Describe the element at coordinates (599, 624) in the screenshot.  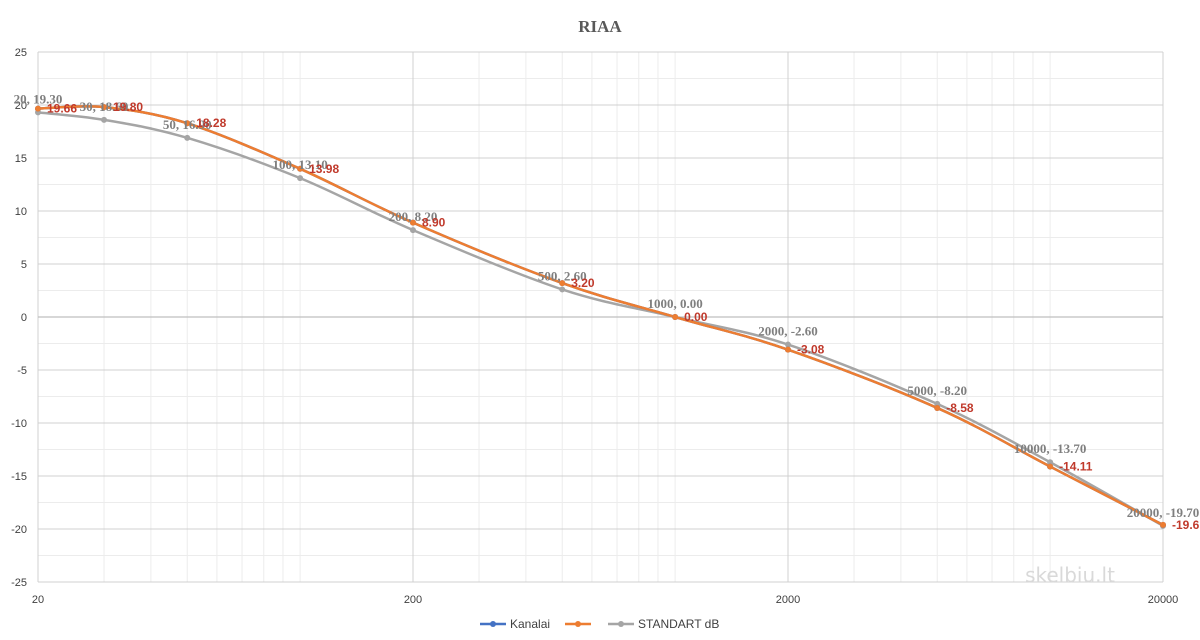
I see `legend: Kanalai STANDART dB` at that location.